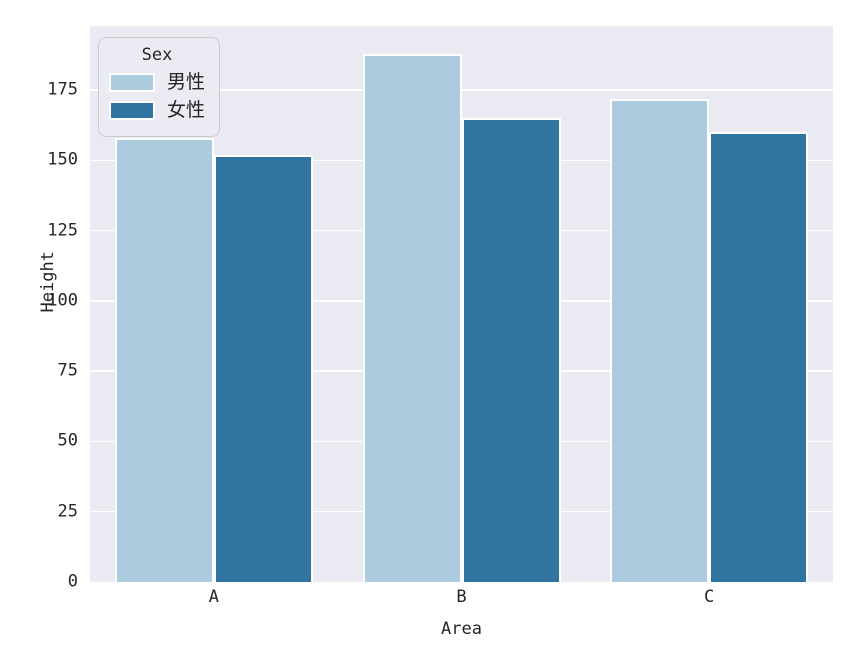 Image resolution: width=865 pixels, height=645 pixels. I want to click on y-tick-label: 25, so click(67, 511).